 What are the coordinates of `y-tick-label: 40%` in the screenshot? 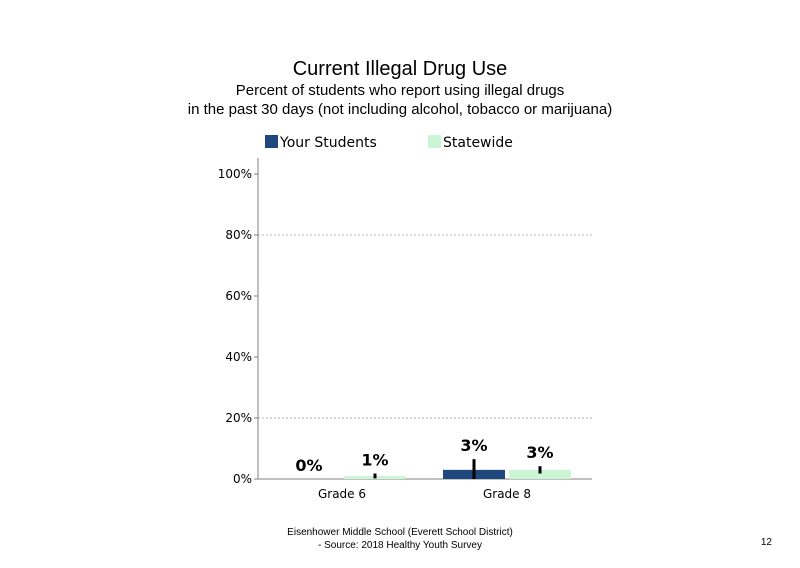 It's located at (238, 357).